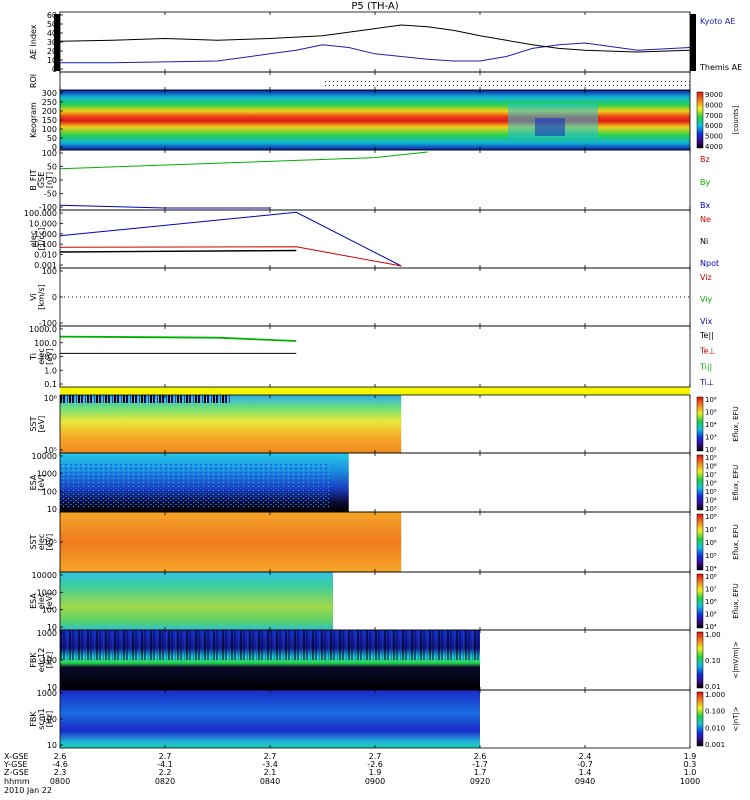 Image resolution: width=750 pixels, height=800 pixels. I want to click on esa_e-cbar-tick: 10⁶, so click(711, 484).